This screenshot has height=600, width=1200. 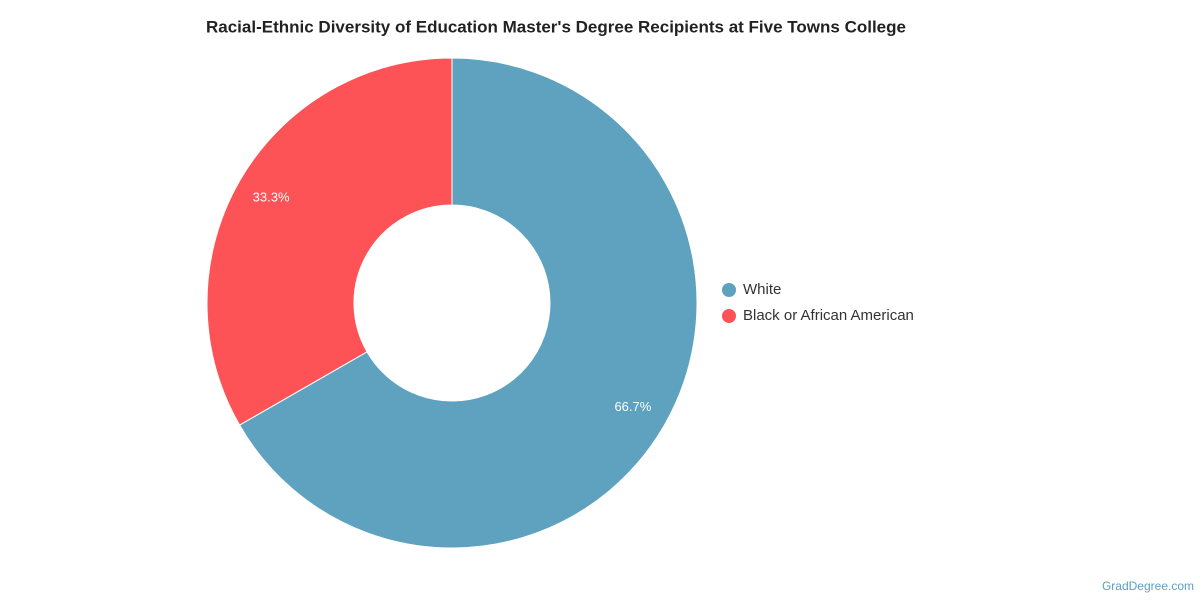 What do you see at coordinates (632, 406) in the screenshot?
I see `value-label: 66.7%` at bounding box center [632, 406].